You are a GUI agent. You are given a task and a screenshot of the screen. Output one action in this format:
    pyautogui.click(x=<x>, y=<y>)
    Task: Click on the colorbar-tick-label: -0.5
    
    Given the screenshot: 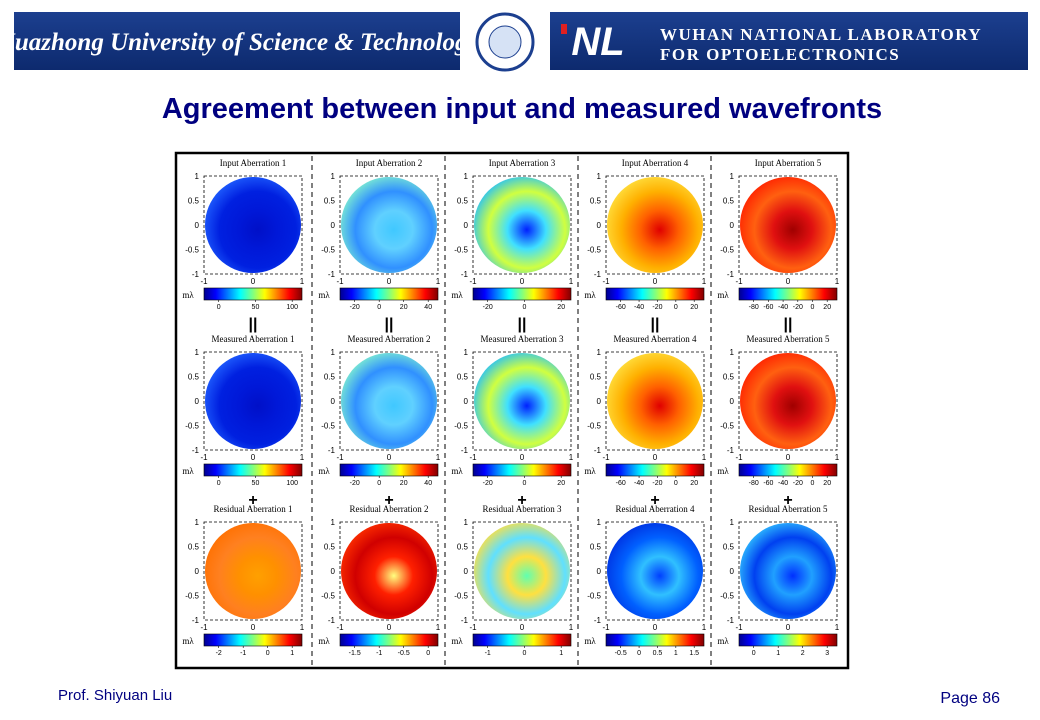 What is the action you would take?
    pyautogui.click(x=404, y=653)
    